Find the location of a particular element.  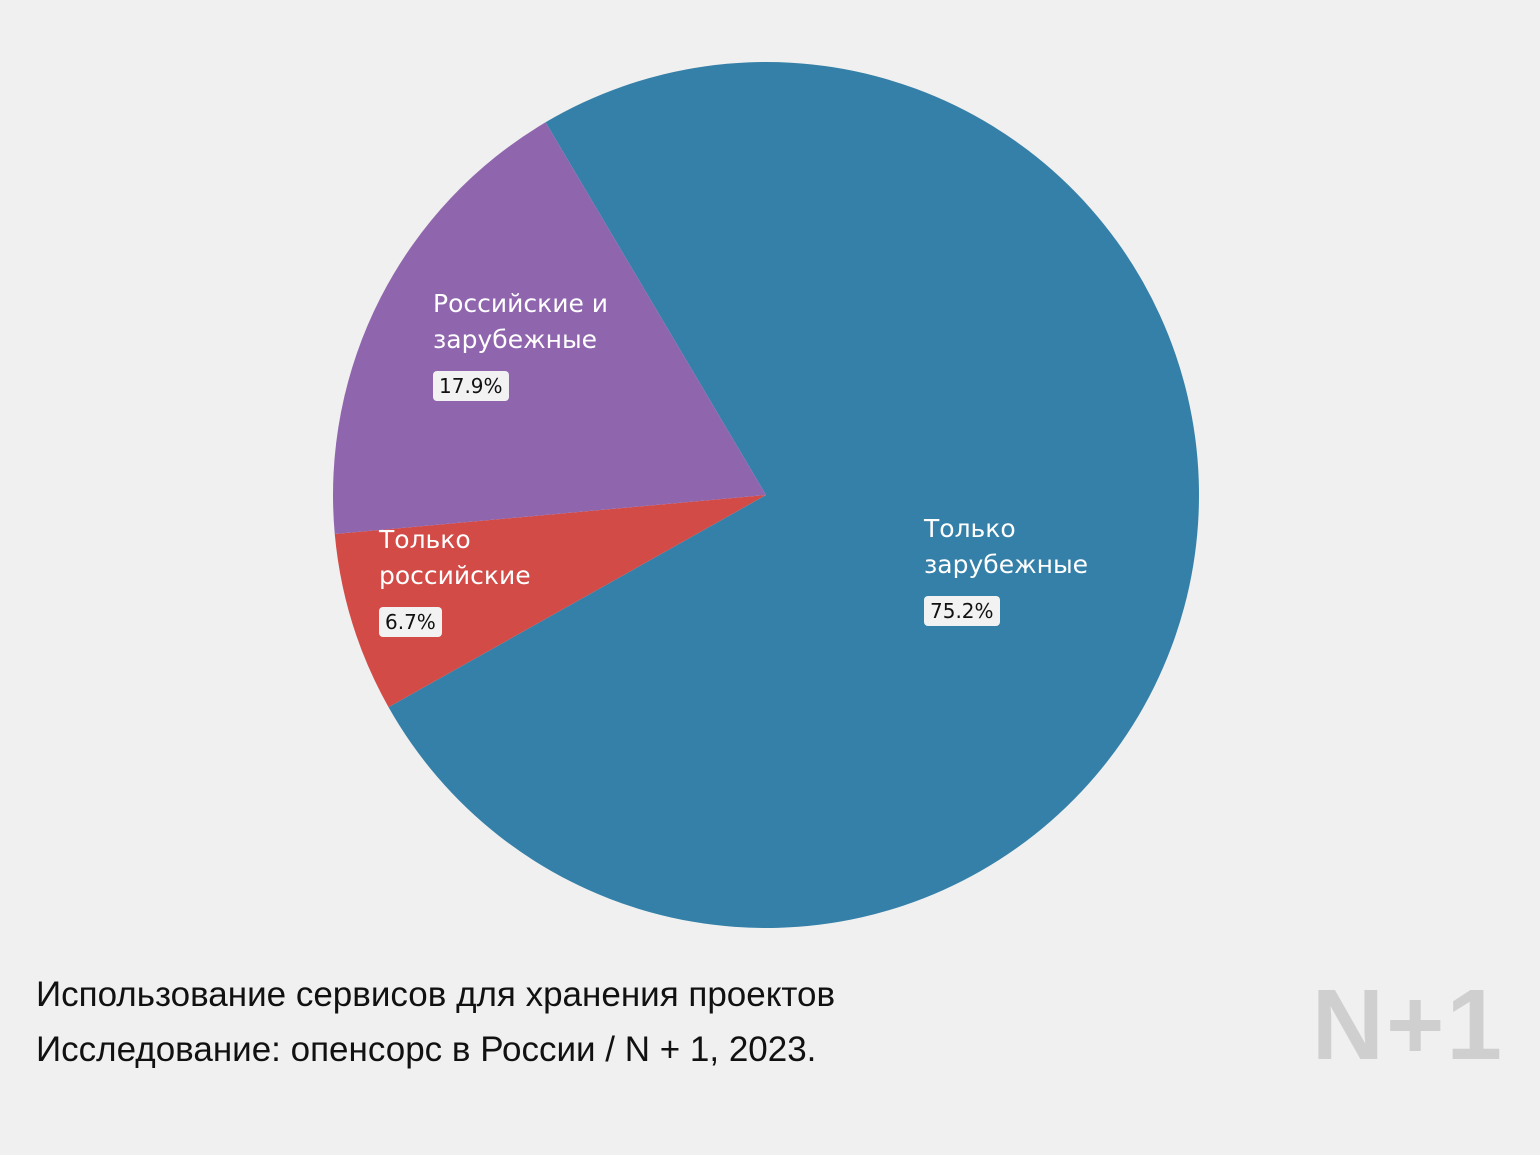

logo: N+1 is located at coordinates (1407, 1025).